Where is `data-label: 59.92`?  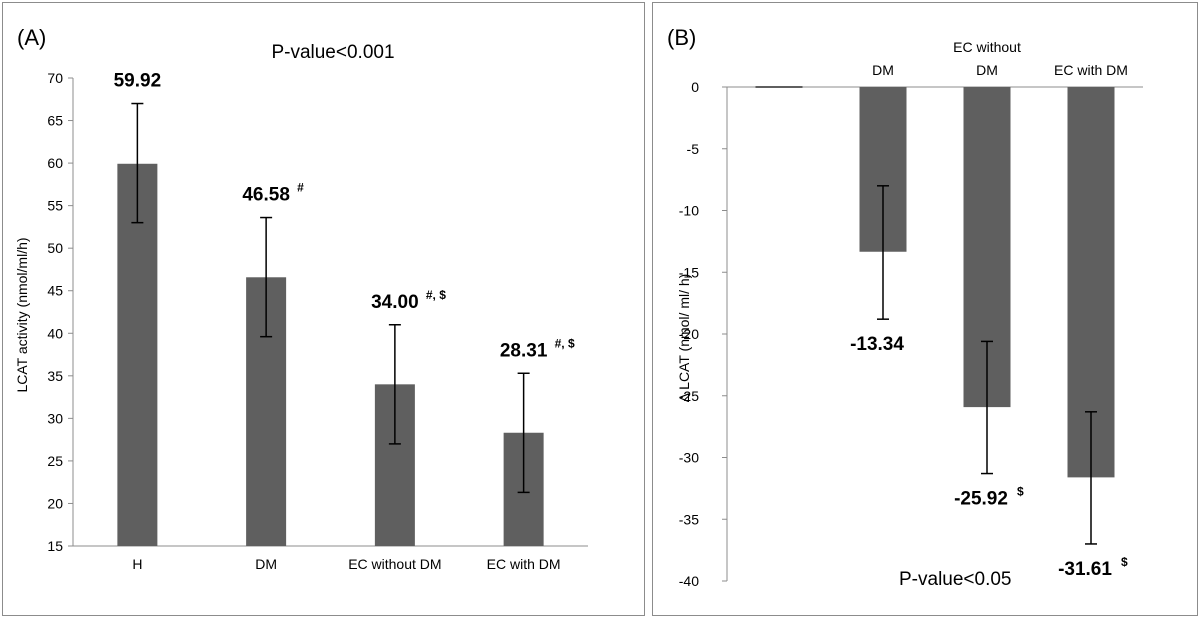
data-label: 59.92 is located at coordinates (138, 81).